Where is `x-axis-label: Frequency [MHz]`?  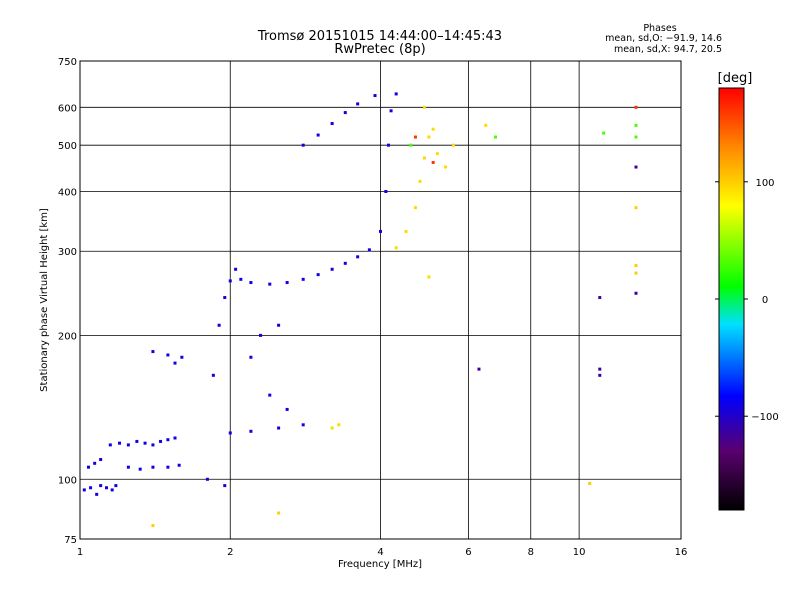 x-axis-label: Frequency [MHz] is located at coordinates (380, 564).